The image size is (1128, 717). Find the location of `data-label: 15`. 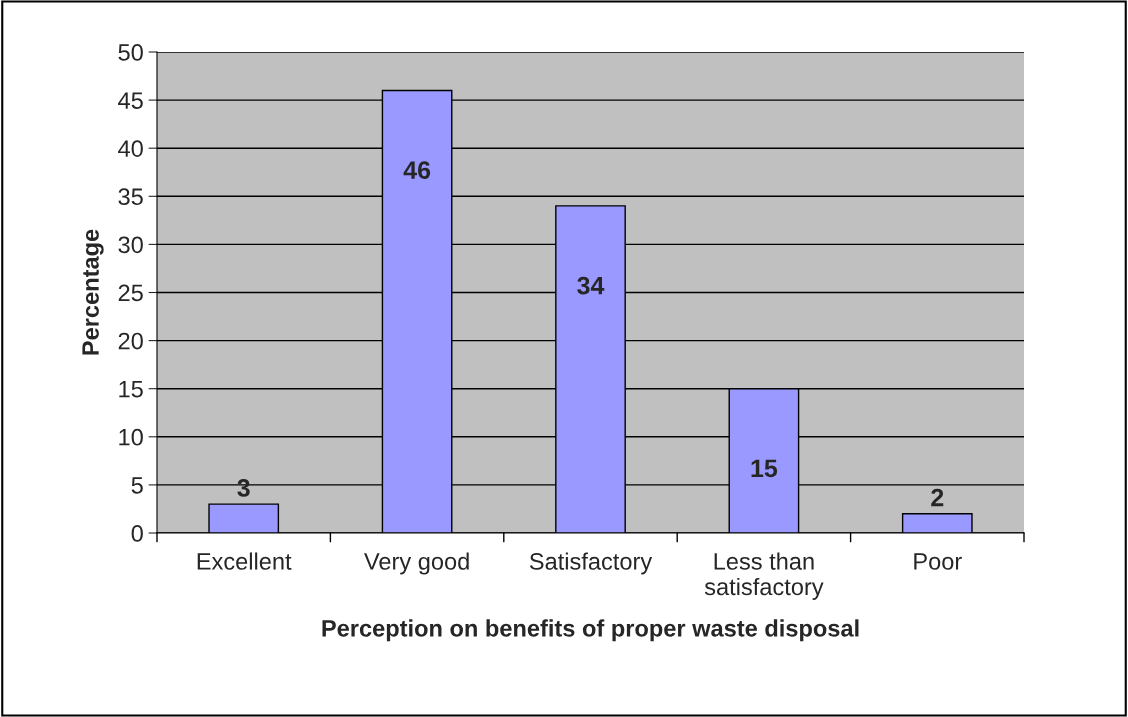

data-label: 15 is located at coordinates (764, 468).